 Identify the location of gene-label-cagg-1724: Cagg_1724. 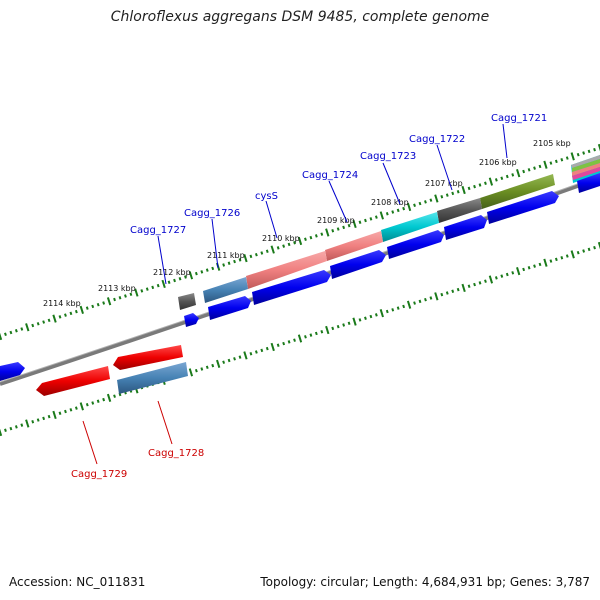
(330, 175).